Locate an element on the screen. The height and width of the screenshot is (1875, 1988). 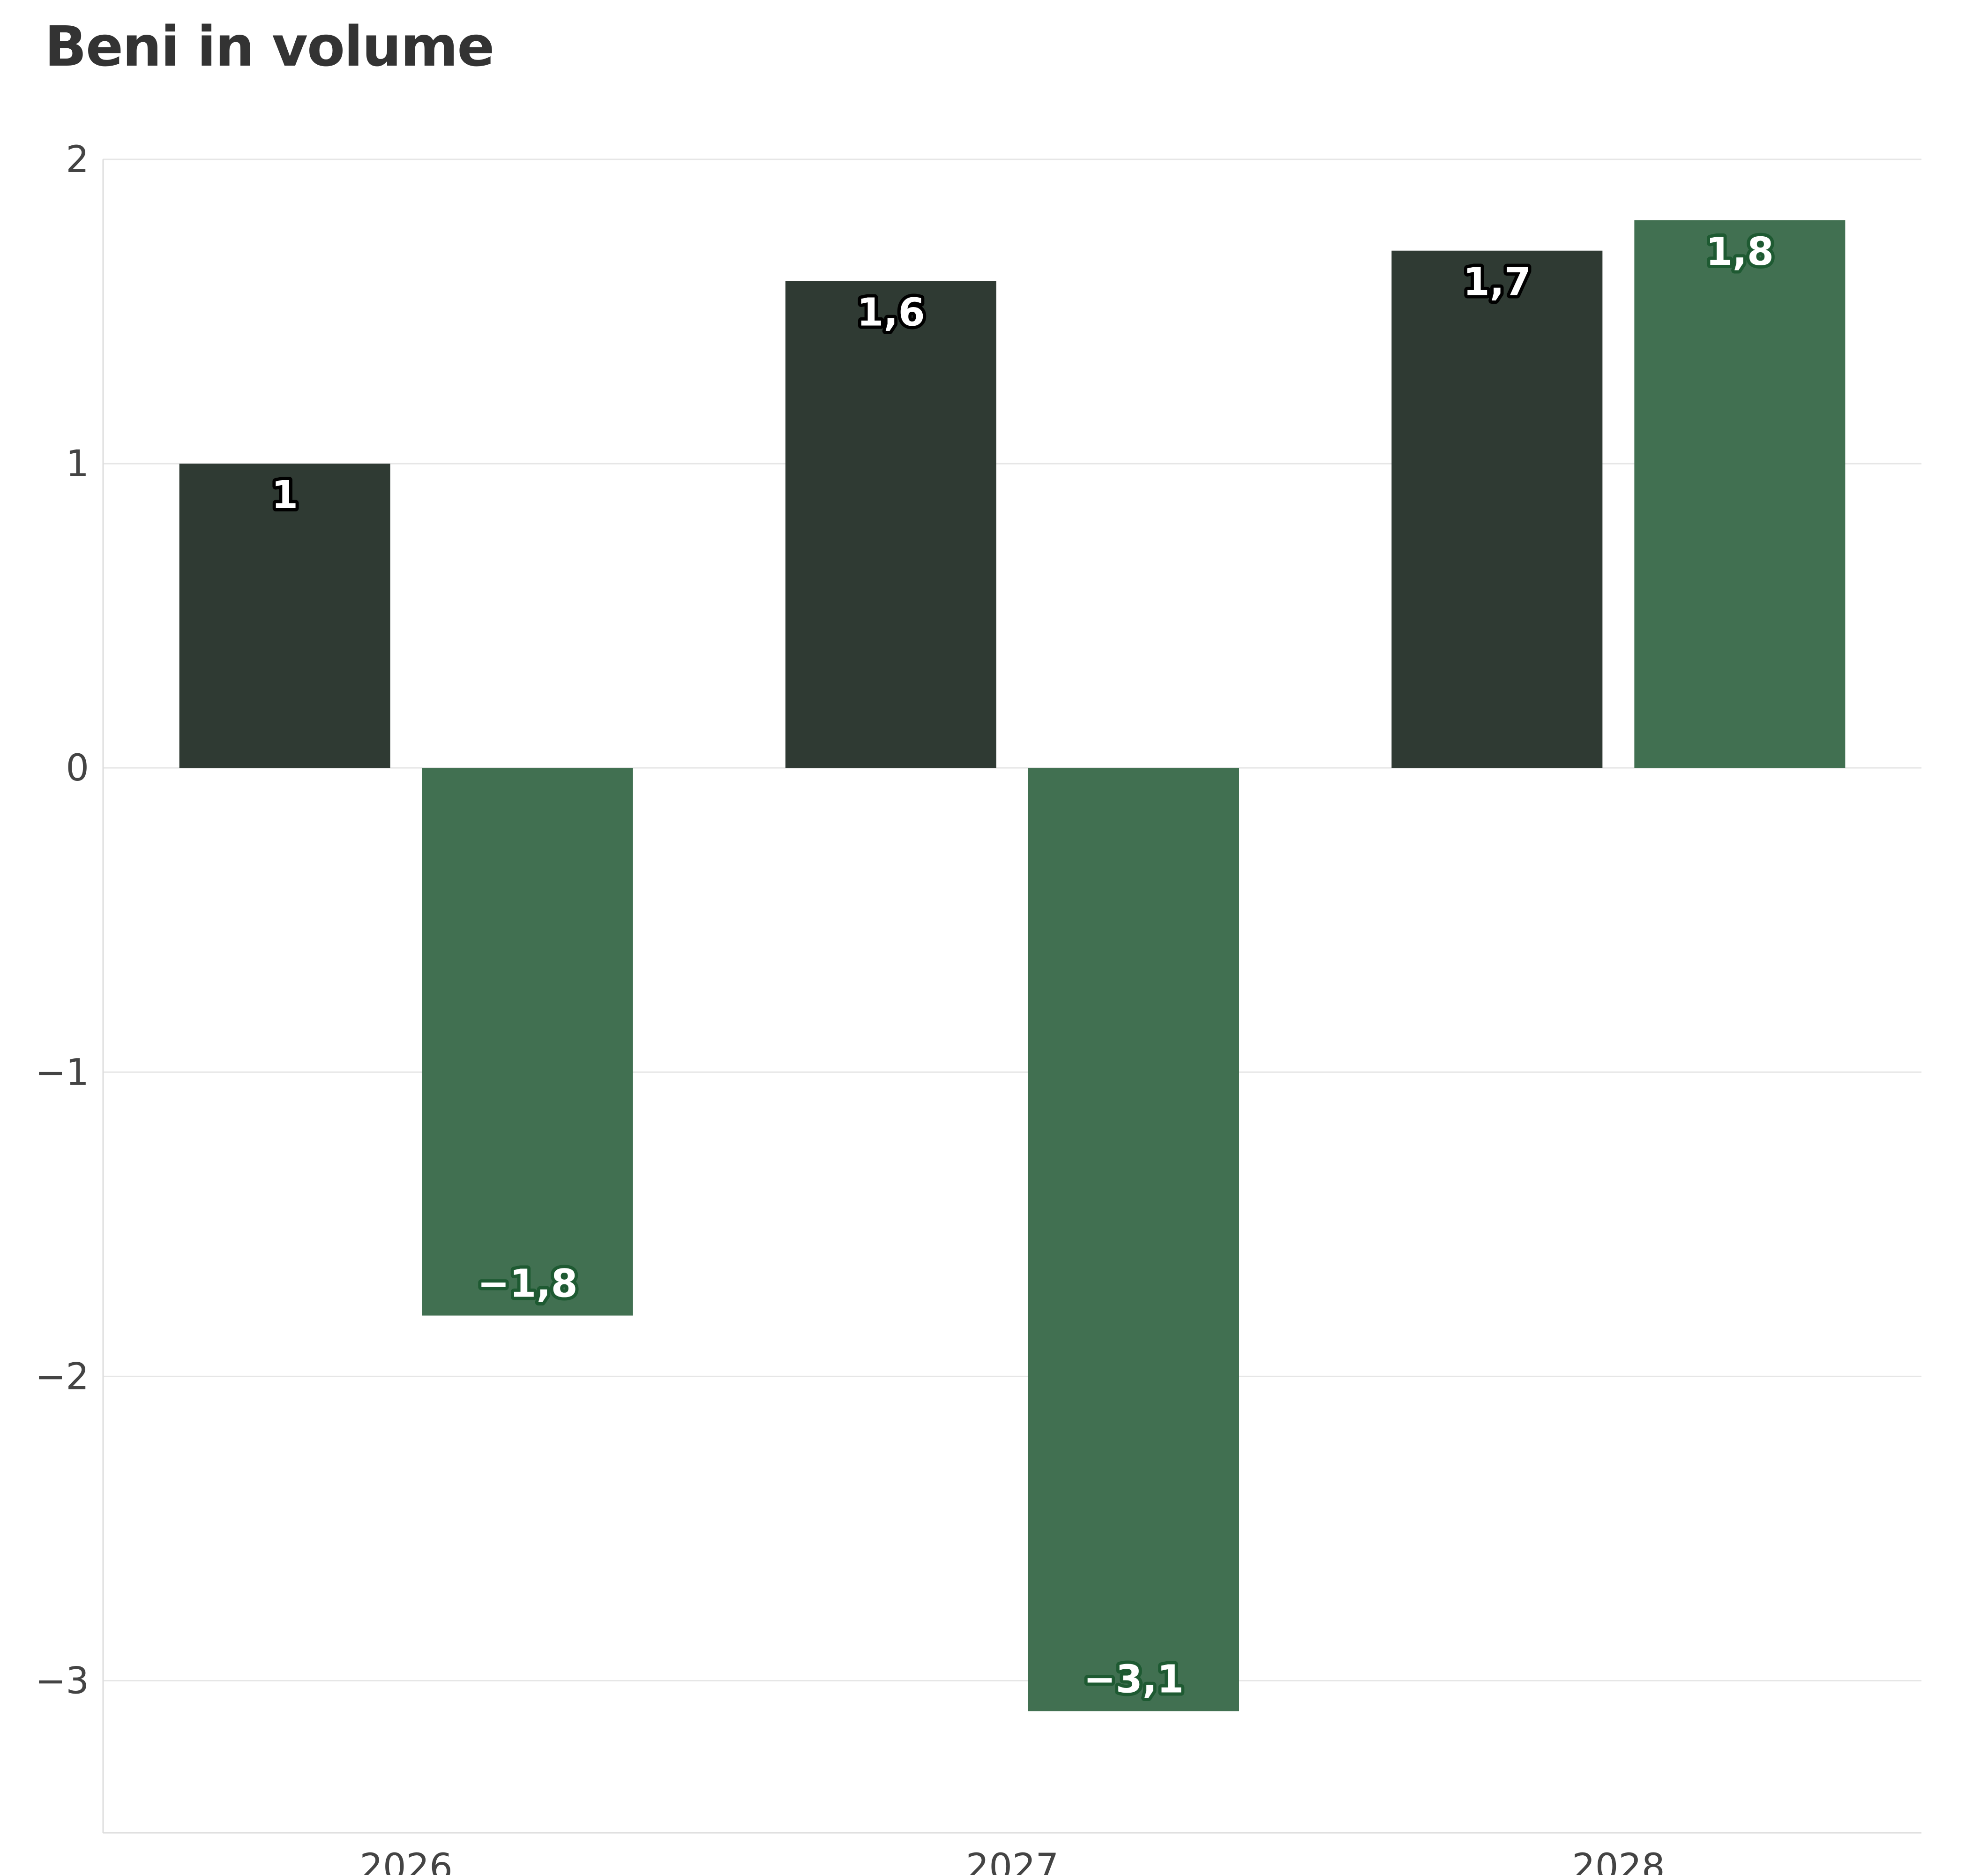
y-tick-label: −2 is located at coordinates (62, 1377).